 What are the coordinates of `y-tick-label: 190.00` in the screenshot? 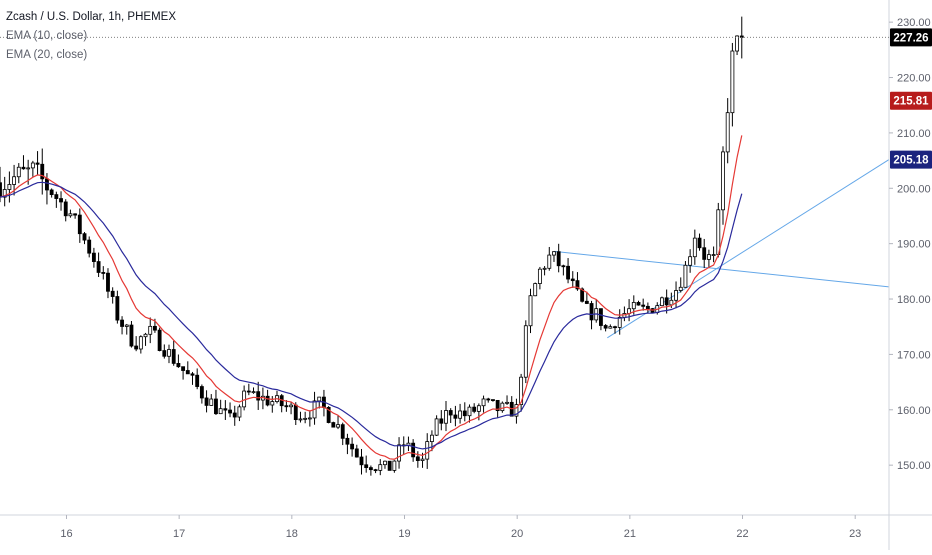 It's located at (914, 245).